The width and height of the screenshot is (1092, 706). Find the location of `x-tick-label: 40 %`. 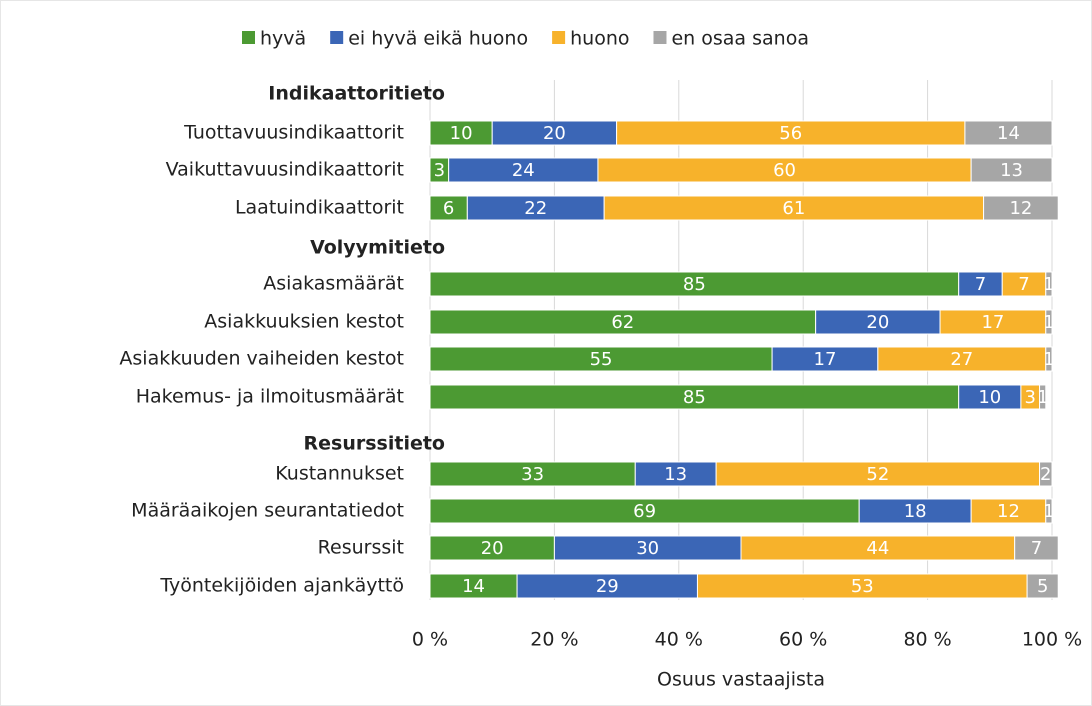

x-tick-label: 40 % is located at coordinates (679, 640).